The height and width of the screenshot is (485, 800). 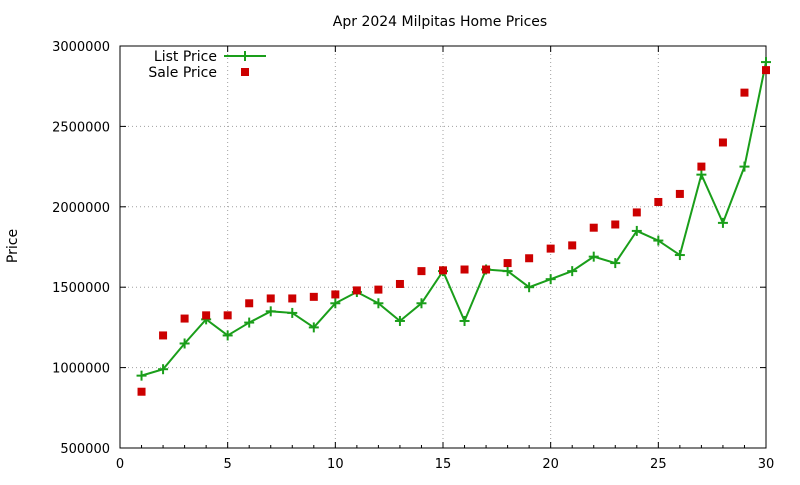 What do you see at coordinates (443, 464) in the screenshot?
I see `x-tick-label: 15` at bounding box center [443, 464].